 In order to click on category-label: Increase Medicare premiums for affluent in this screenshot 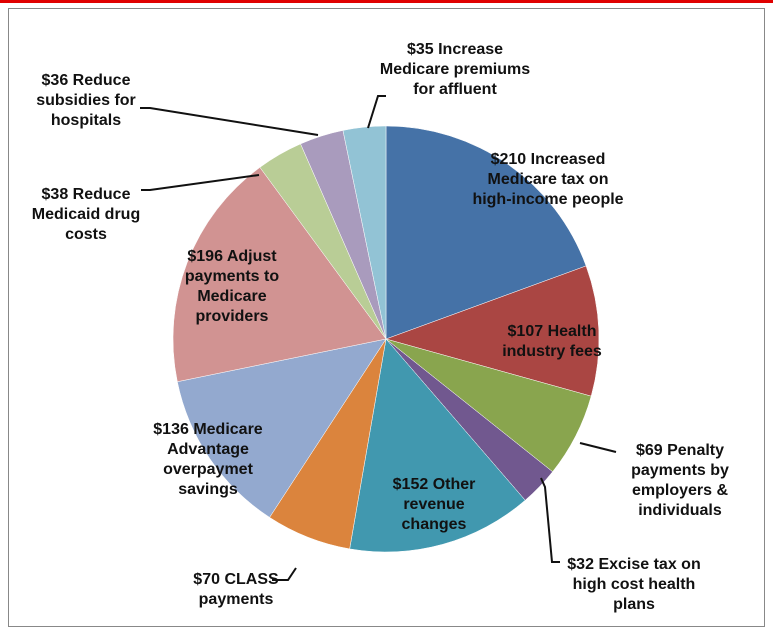, I will do `click(455, 69)`.